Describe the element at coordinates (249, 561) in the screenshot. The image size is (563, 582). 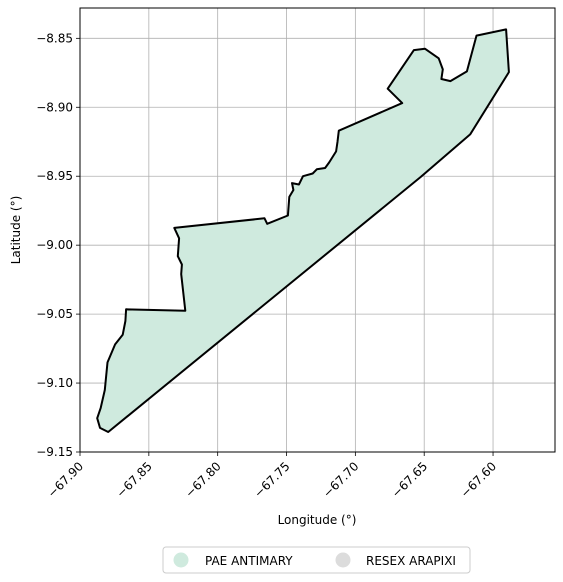
I see `legend-label-pae-antimary: PAE ANTIMARY` at that location.